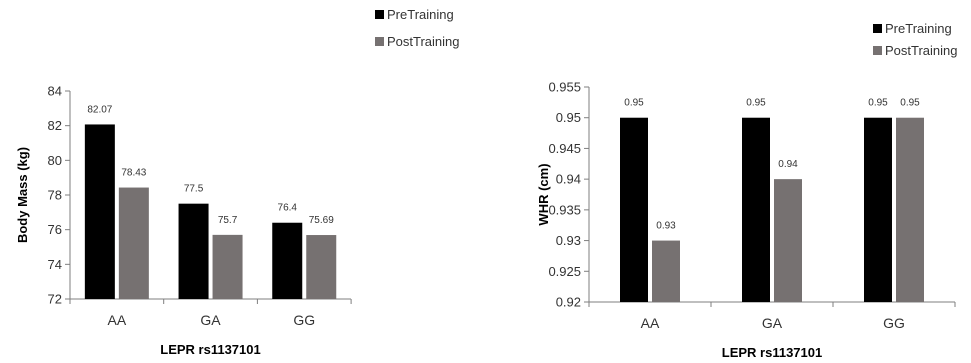 The width and height of the screenshot is (971, 363). What do you see at coordinates (55, 125) in the screenshot?
I see `chart1-y-tick-label: 82` at bounding box center [55, 125].